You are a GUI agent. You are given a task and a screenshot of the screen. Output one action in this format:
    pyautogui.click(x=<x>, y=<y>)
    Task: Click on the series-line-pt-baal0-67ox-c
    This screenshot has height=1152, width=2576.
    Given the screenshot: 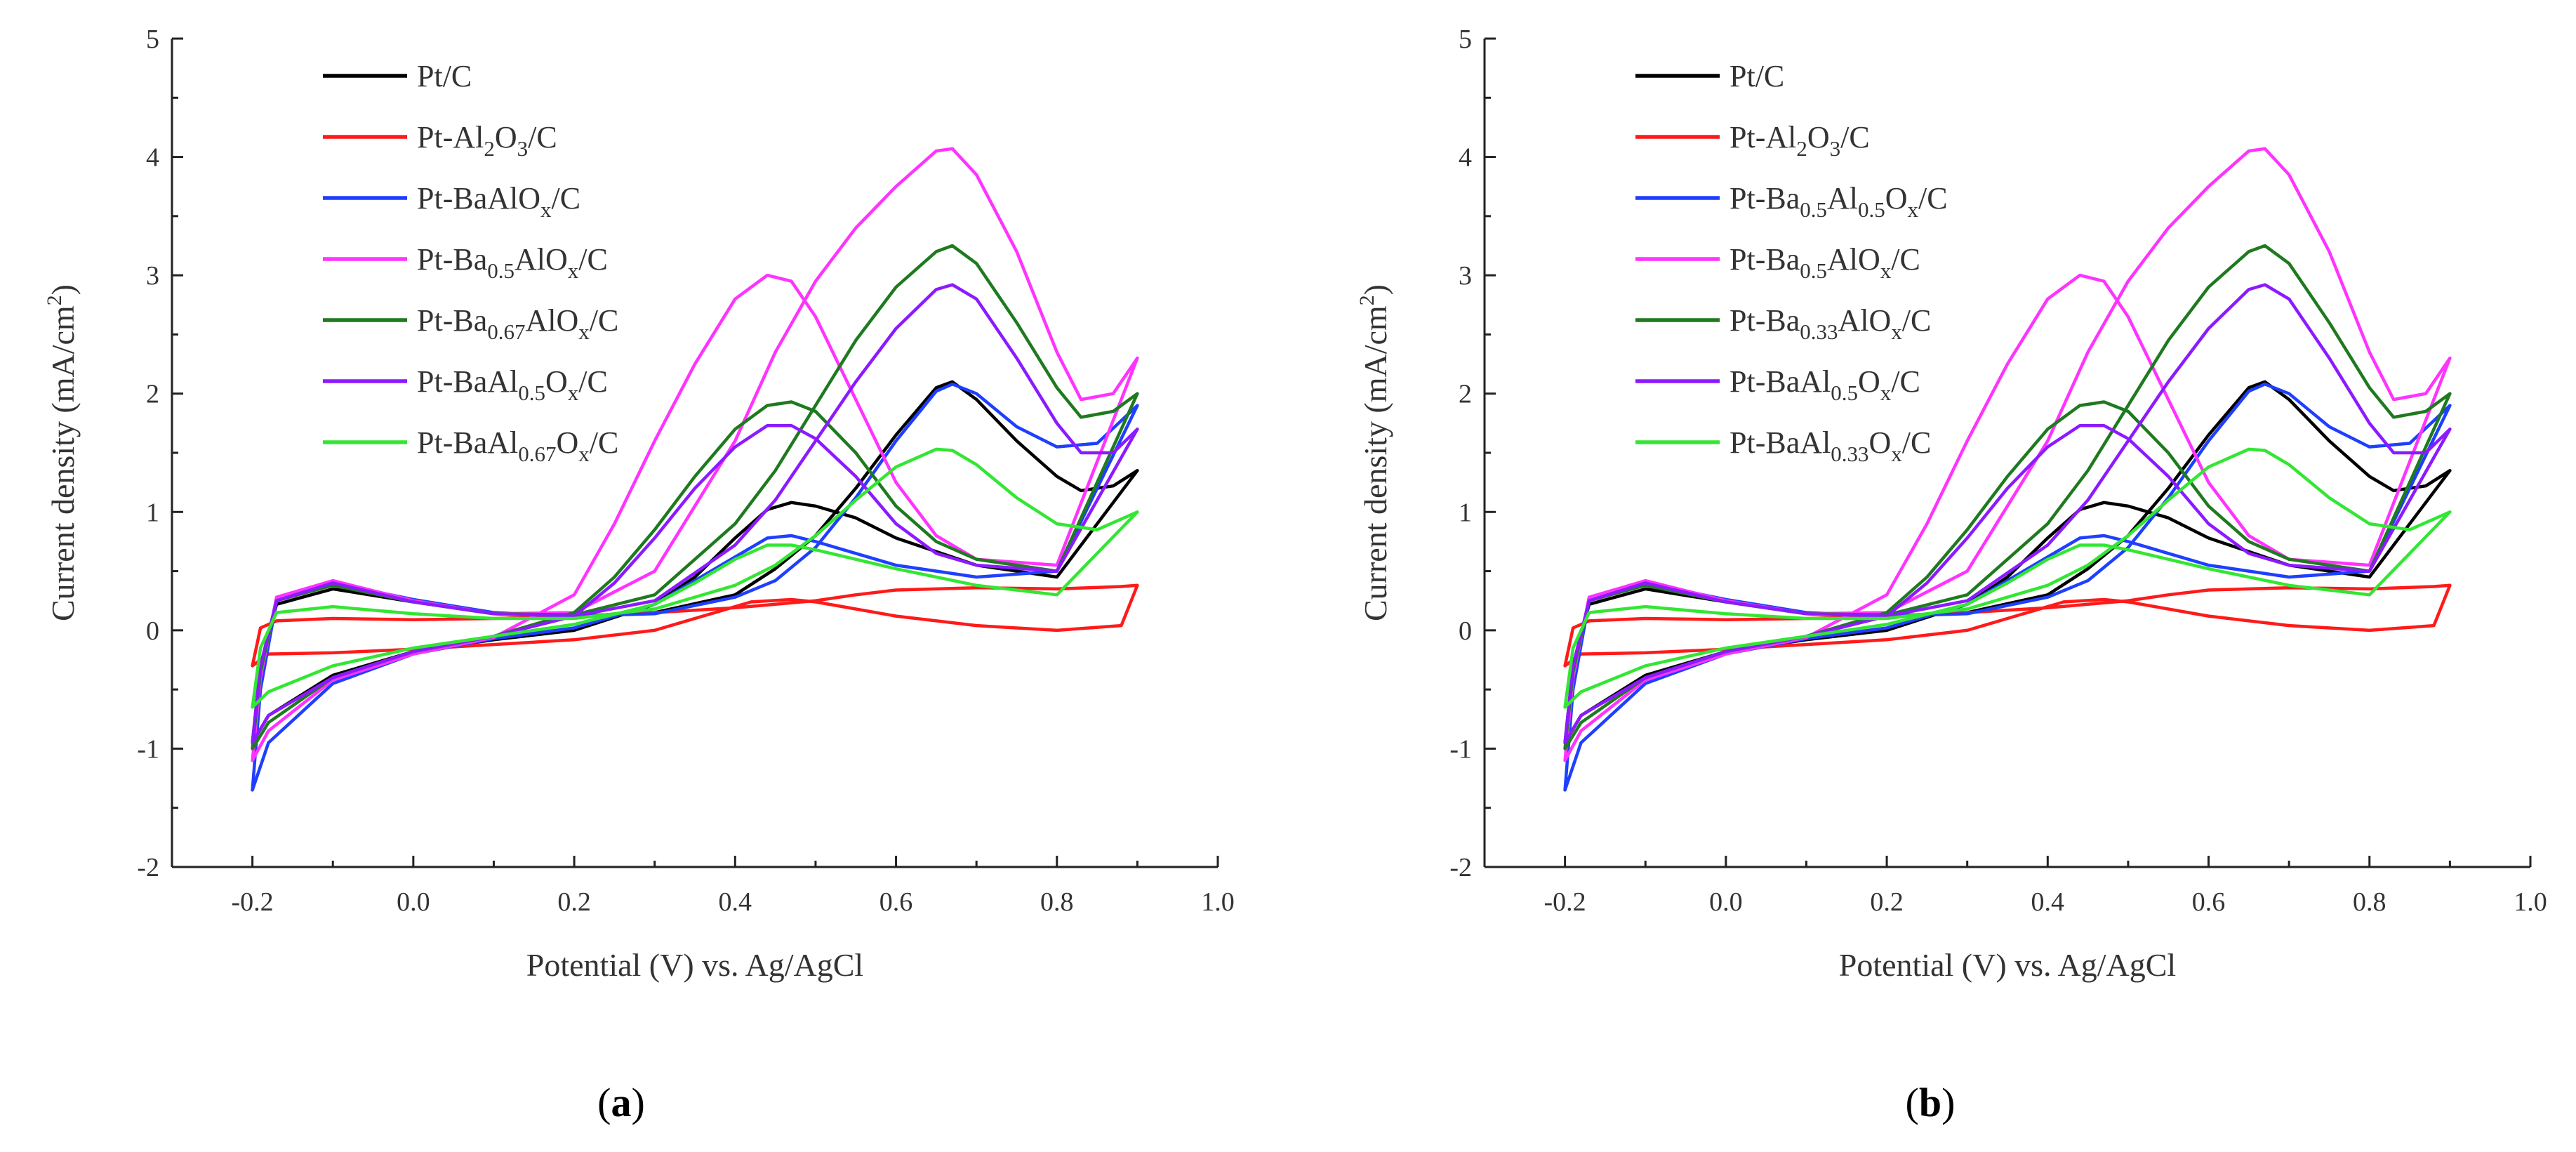 What is the action you would take?
    pyautogui.click(x=695, y=578)
    